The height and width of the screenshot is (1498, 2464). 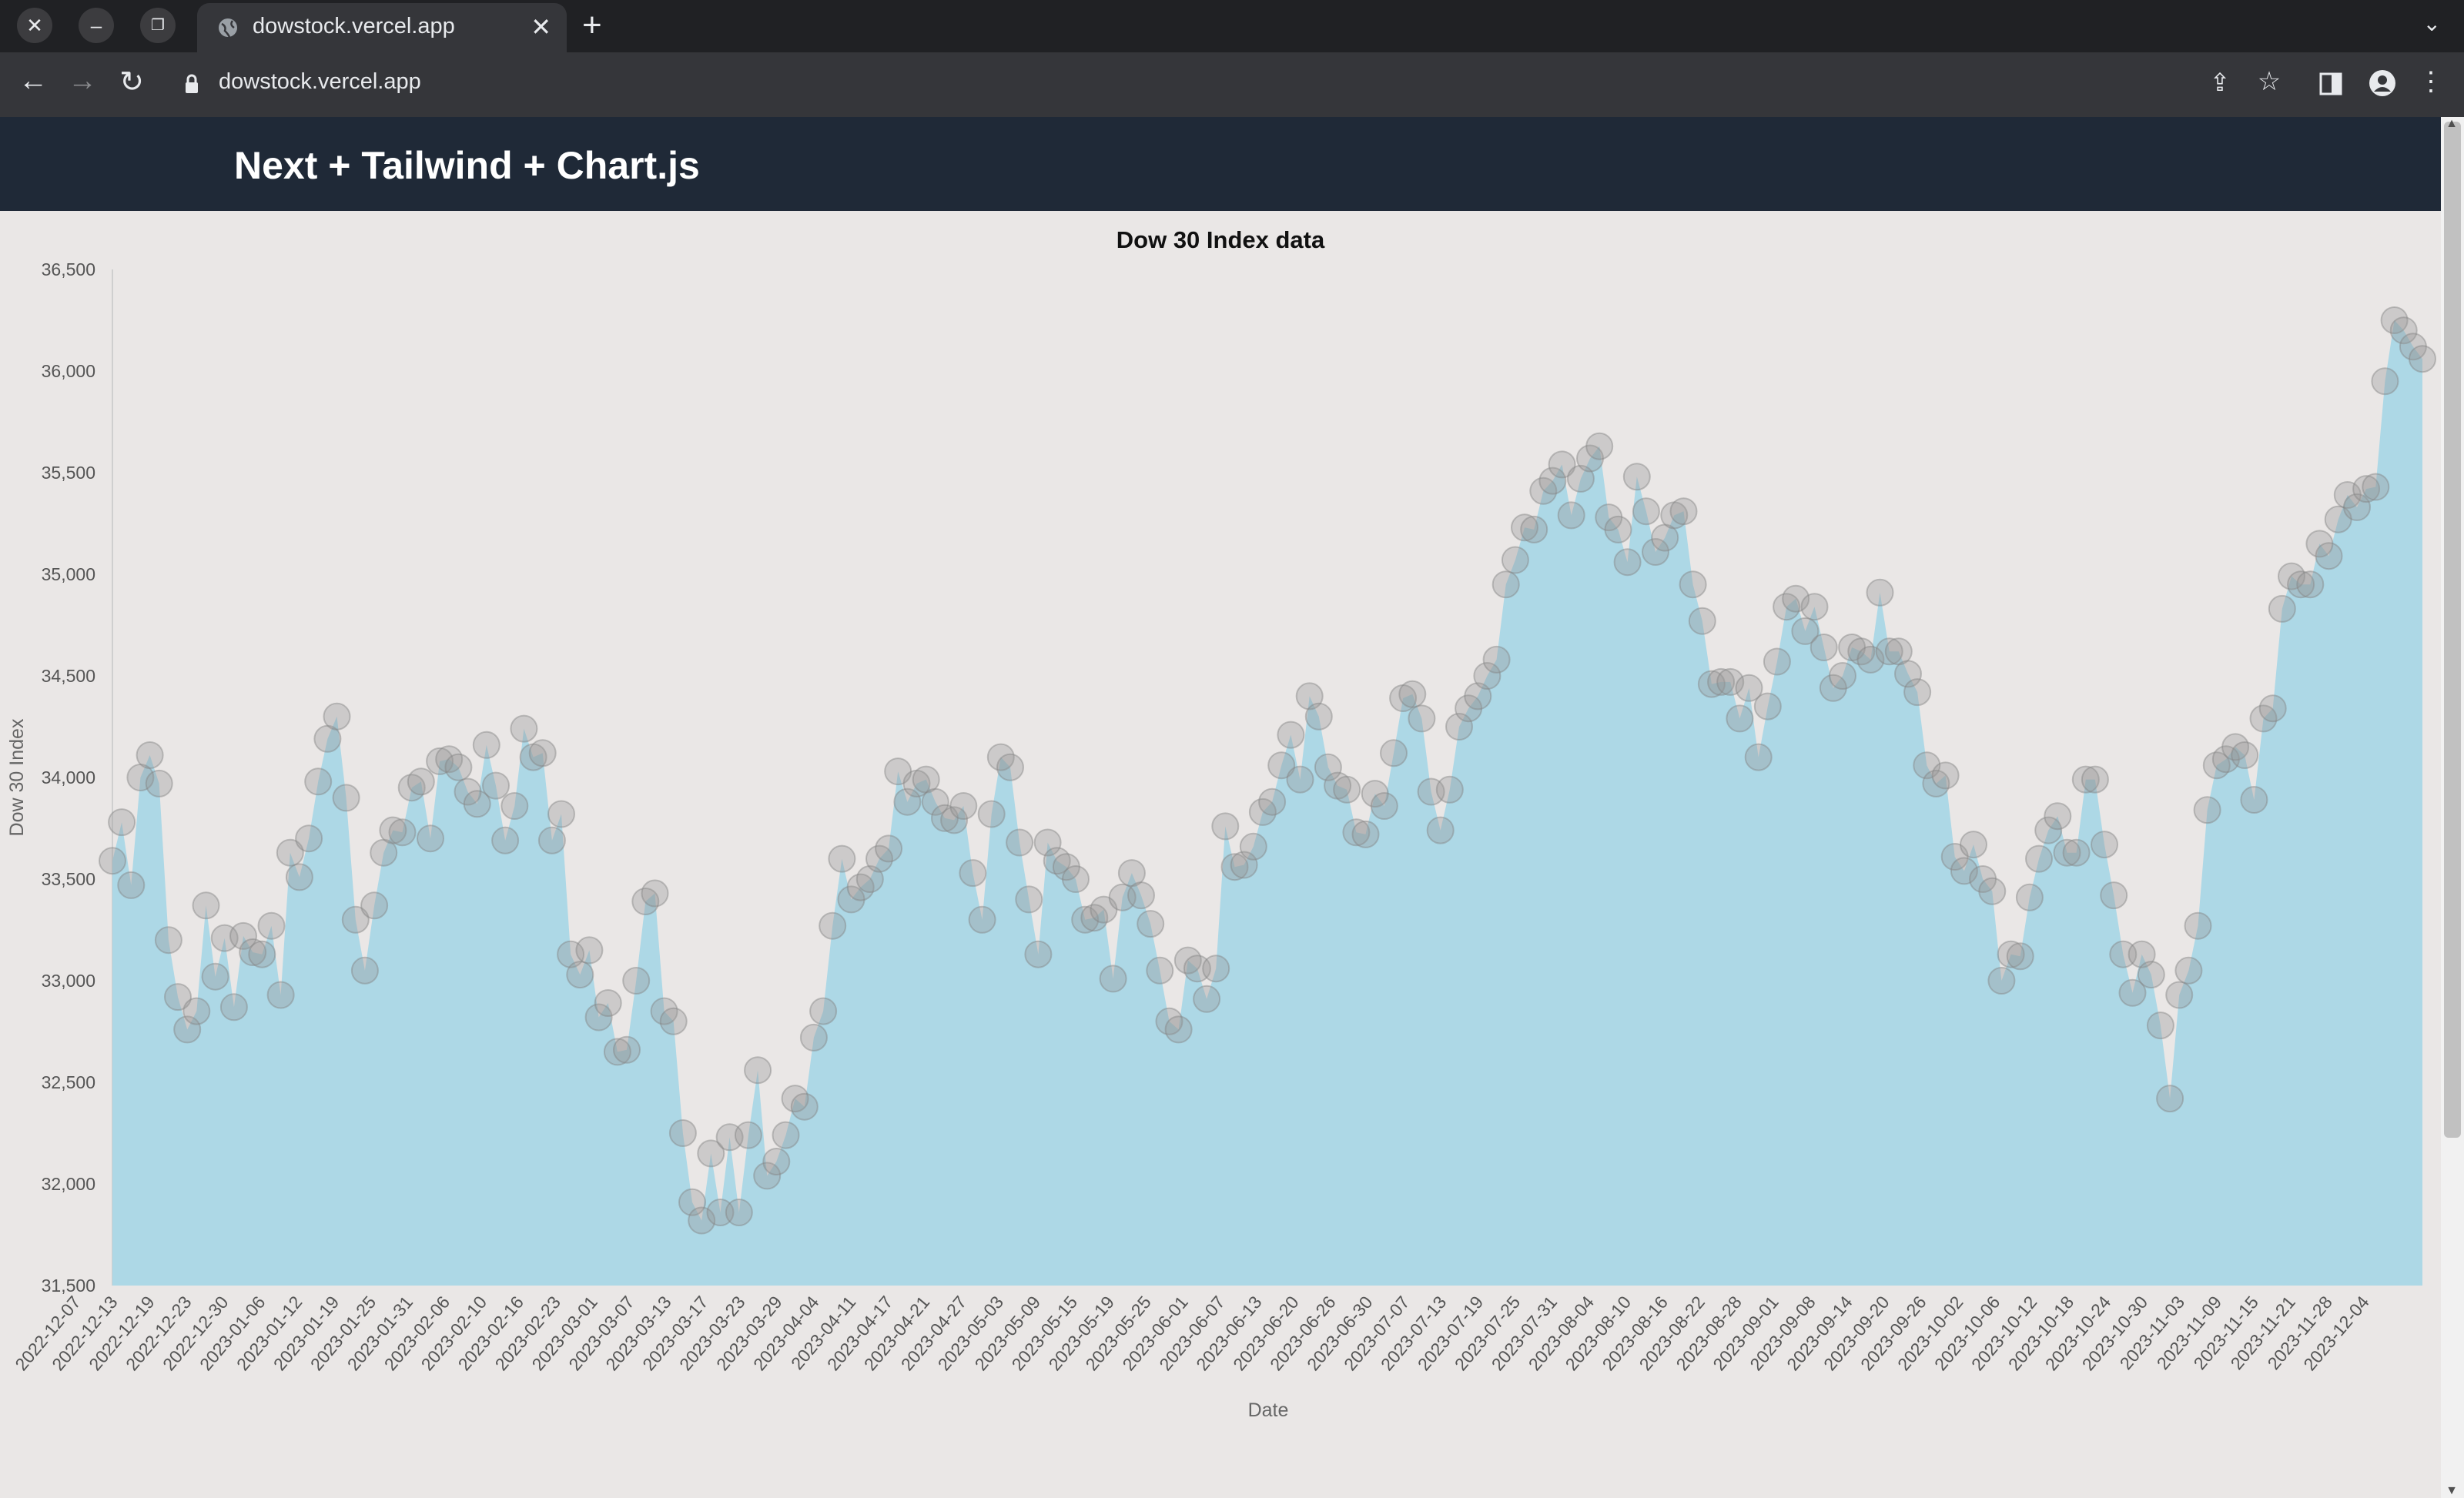 What do you see at coordinates (96, 25) in the screenshot?
I see `minimize-icon: –` at bounding box center [96, 25].